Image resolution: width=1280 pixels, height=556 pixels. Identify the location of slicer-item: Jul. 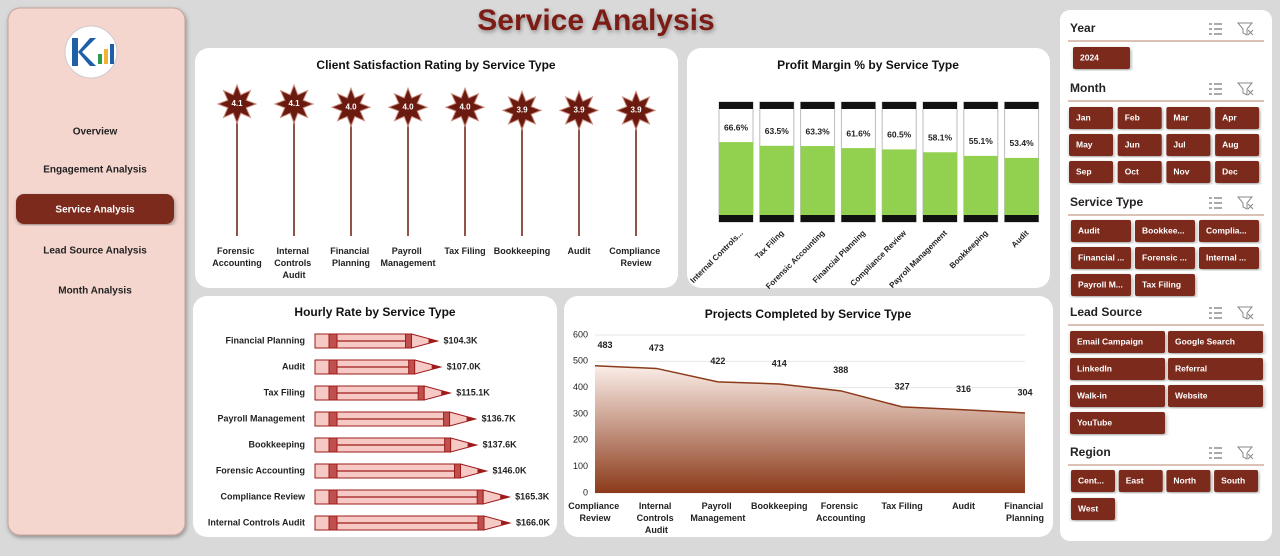
(1179, 144).